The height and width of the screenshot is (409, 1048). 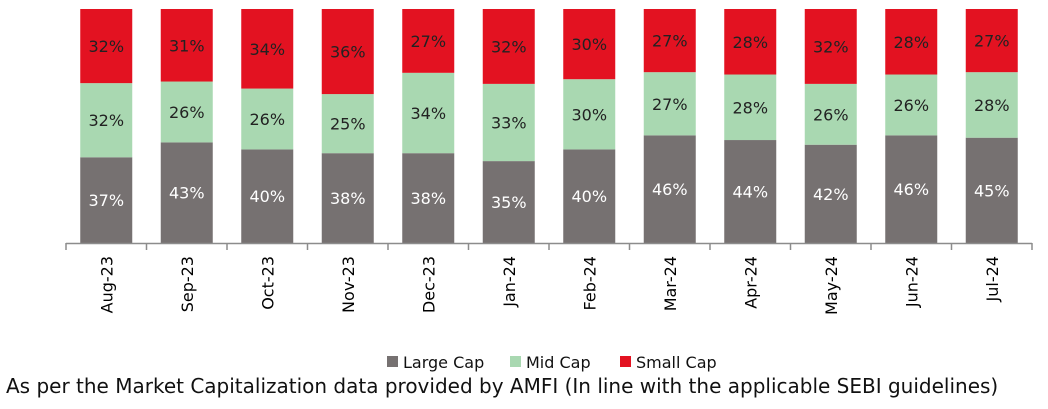 What do you see at coordinates (428, 284) in the screenshot?
I see `x-tick-label: Dec-23` at bounding box center [428, 284].